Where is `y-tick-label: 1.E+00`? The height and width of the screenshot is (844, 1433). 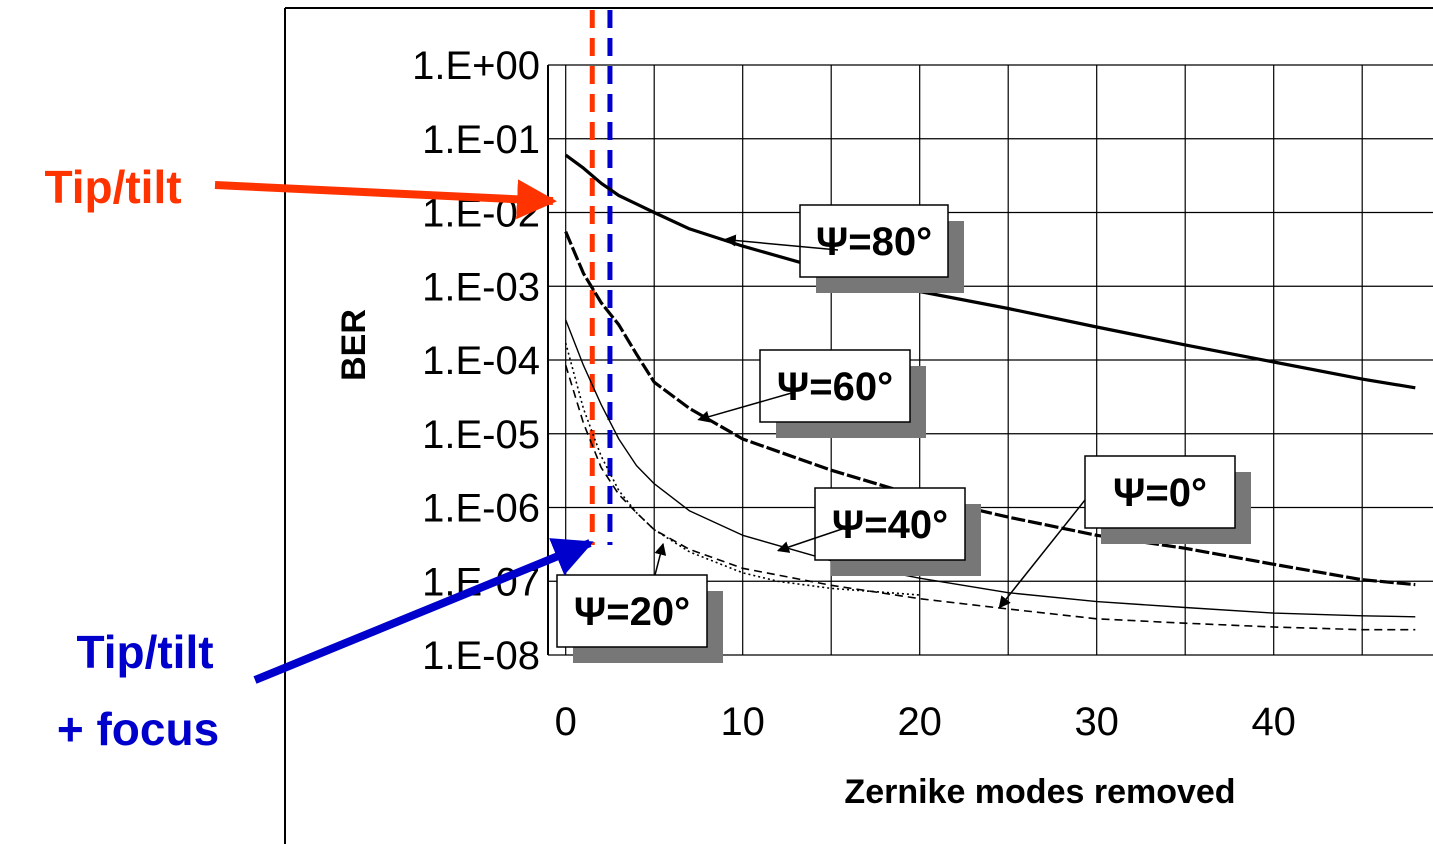
y-tick-label: 1.E+00 is located at coordinates (476, 66).